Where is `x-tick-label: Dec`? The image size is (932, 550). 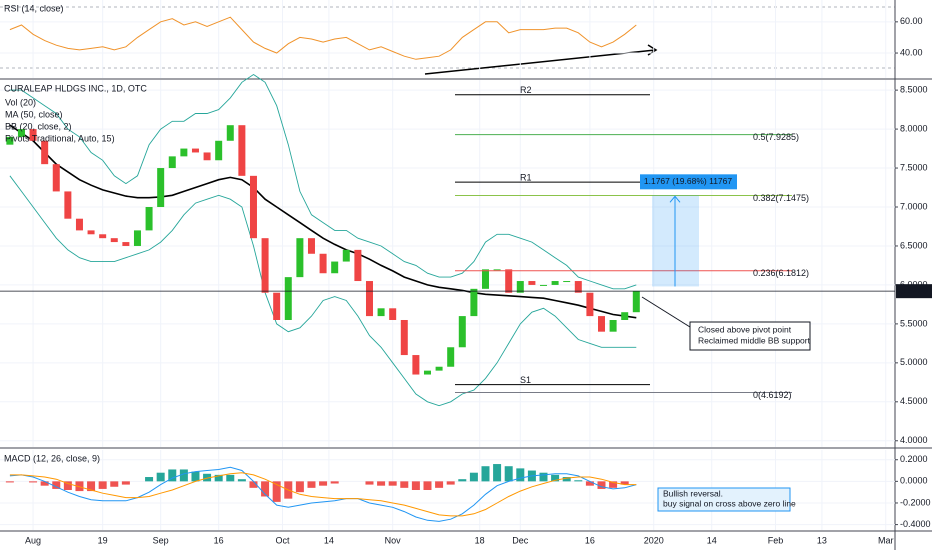
x-tick-label: Dec is located at coordinates (520, 540).